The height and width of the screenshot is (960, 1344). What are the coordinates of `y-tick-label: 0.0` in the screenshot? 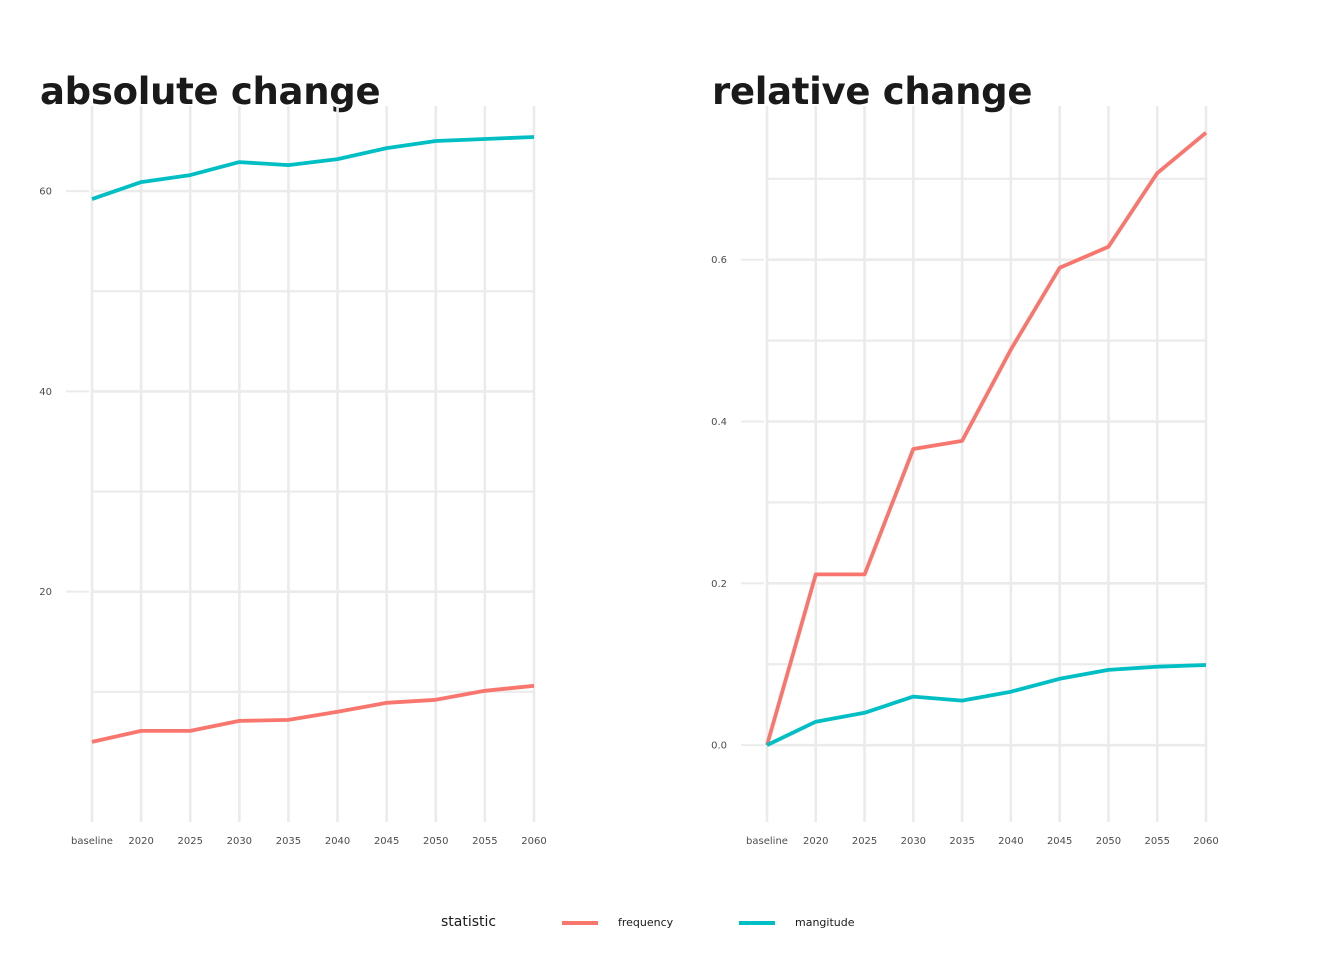 It's located at (719, 746).